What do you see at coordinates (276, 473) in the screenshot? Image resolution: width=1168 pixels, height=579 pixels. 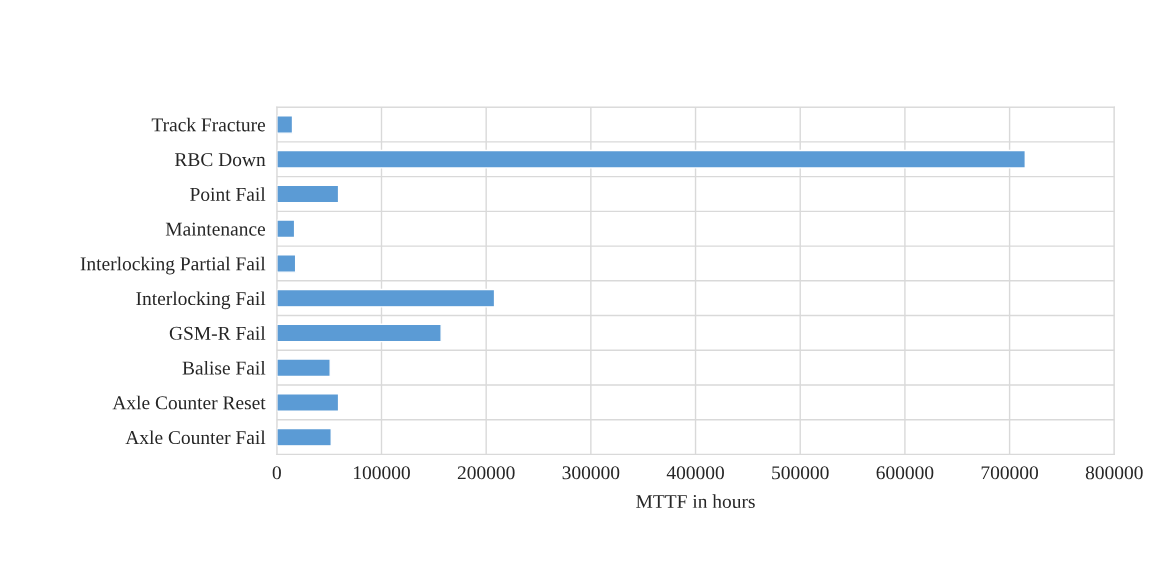 I see `x-tick-label: 0` at bounding box center [276, 473].